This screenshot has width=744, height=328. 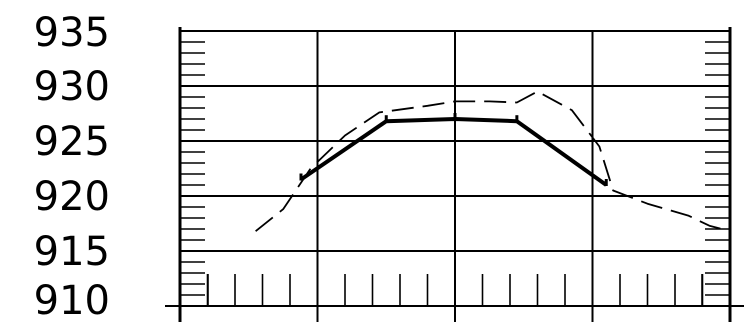 I want to click on y-tick-label-3: 920, so click(x=72, y=197).